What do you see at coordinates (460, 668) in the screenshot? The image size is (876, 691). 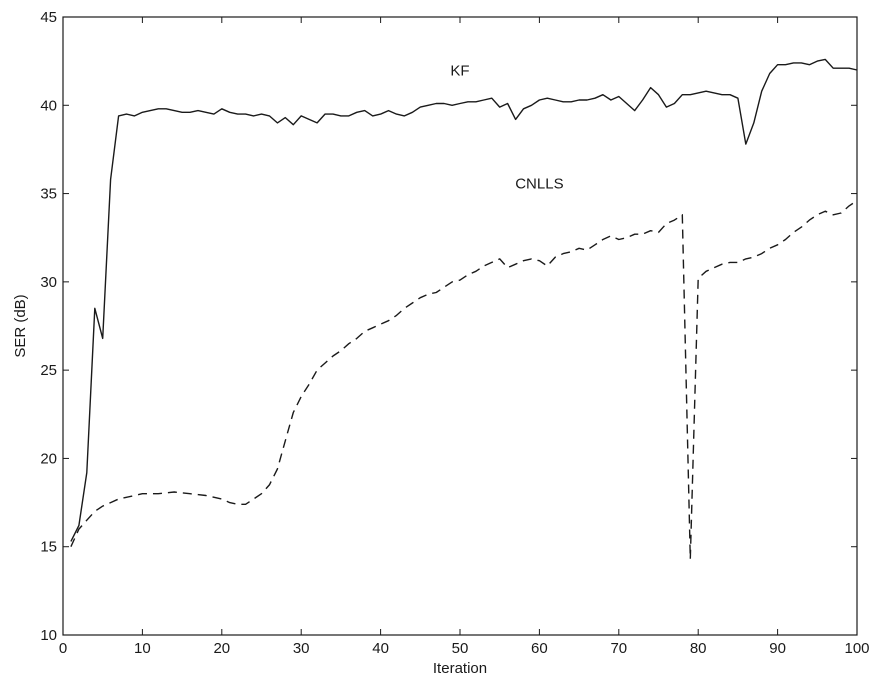 I see `x-axis-label: Iteration` at bounding box center [460, 668].